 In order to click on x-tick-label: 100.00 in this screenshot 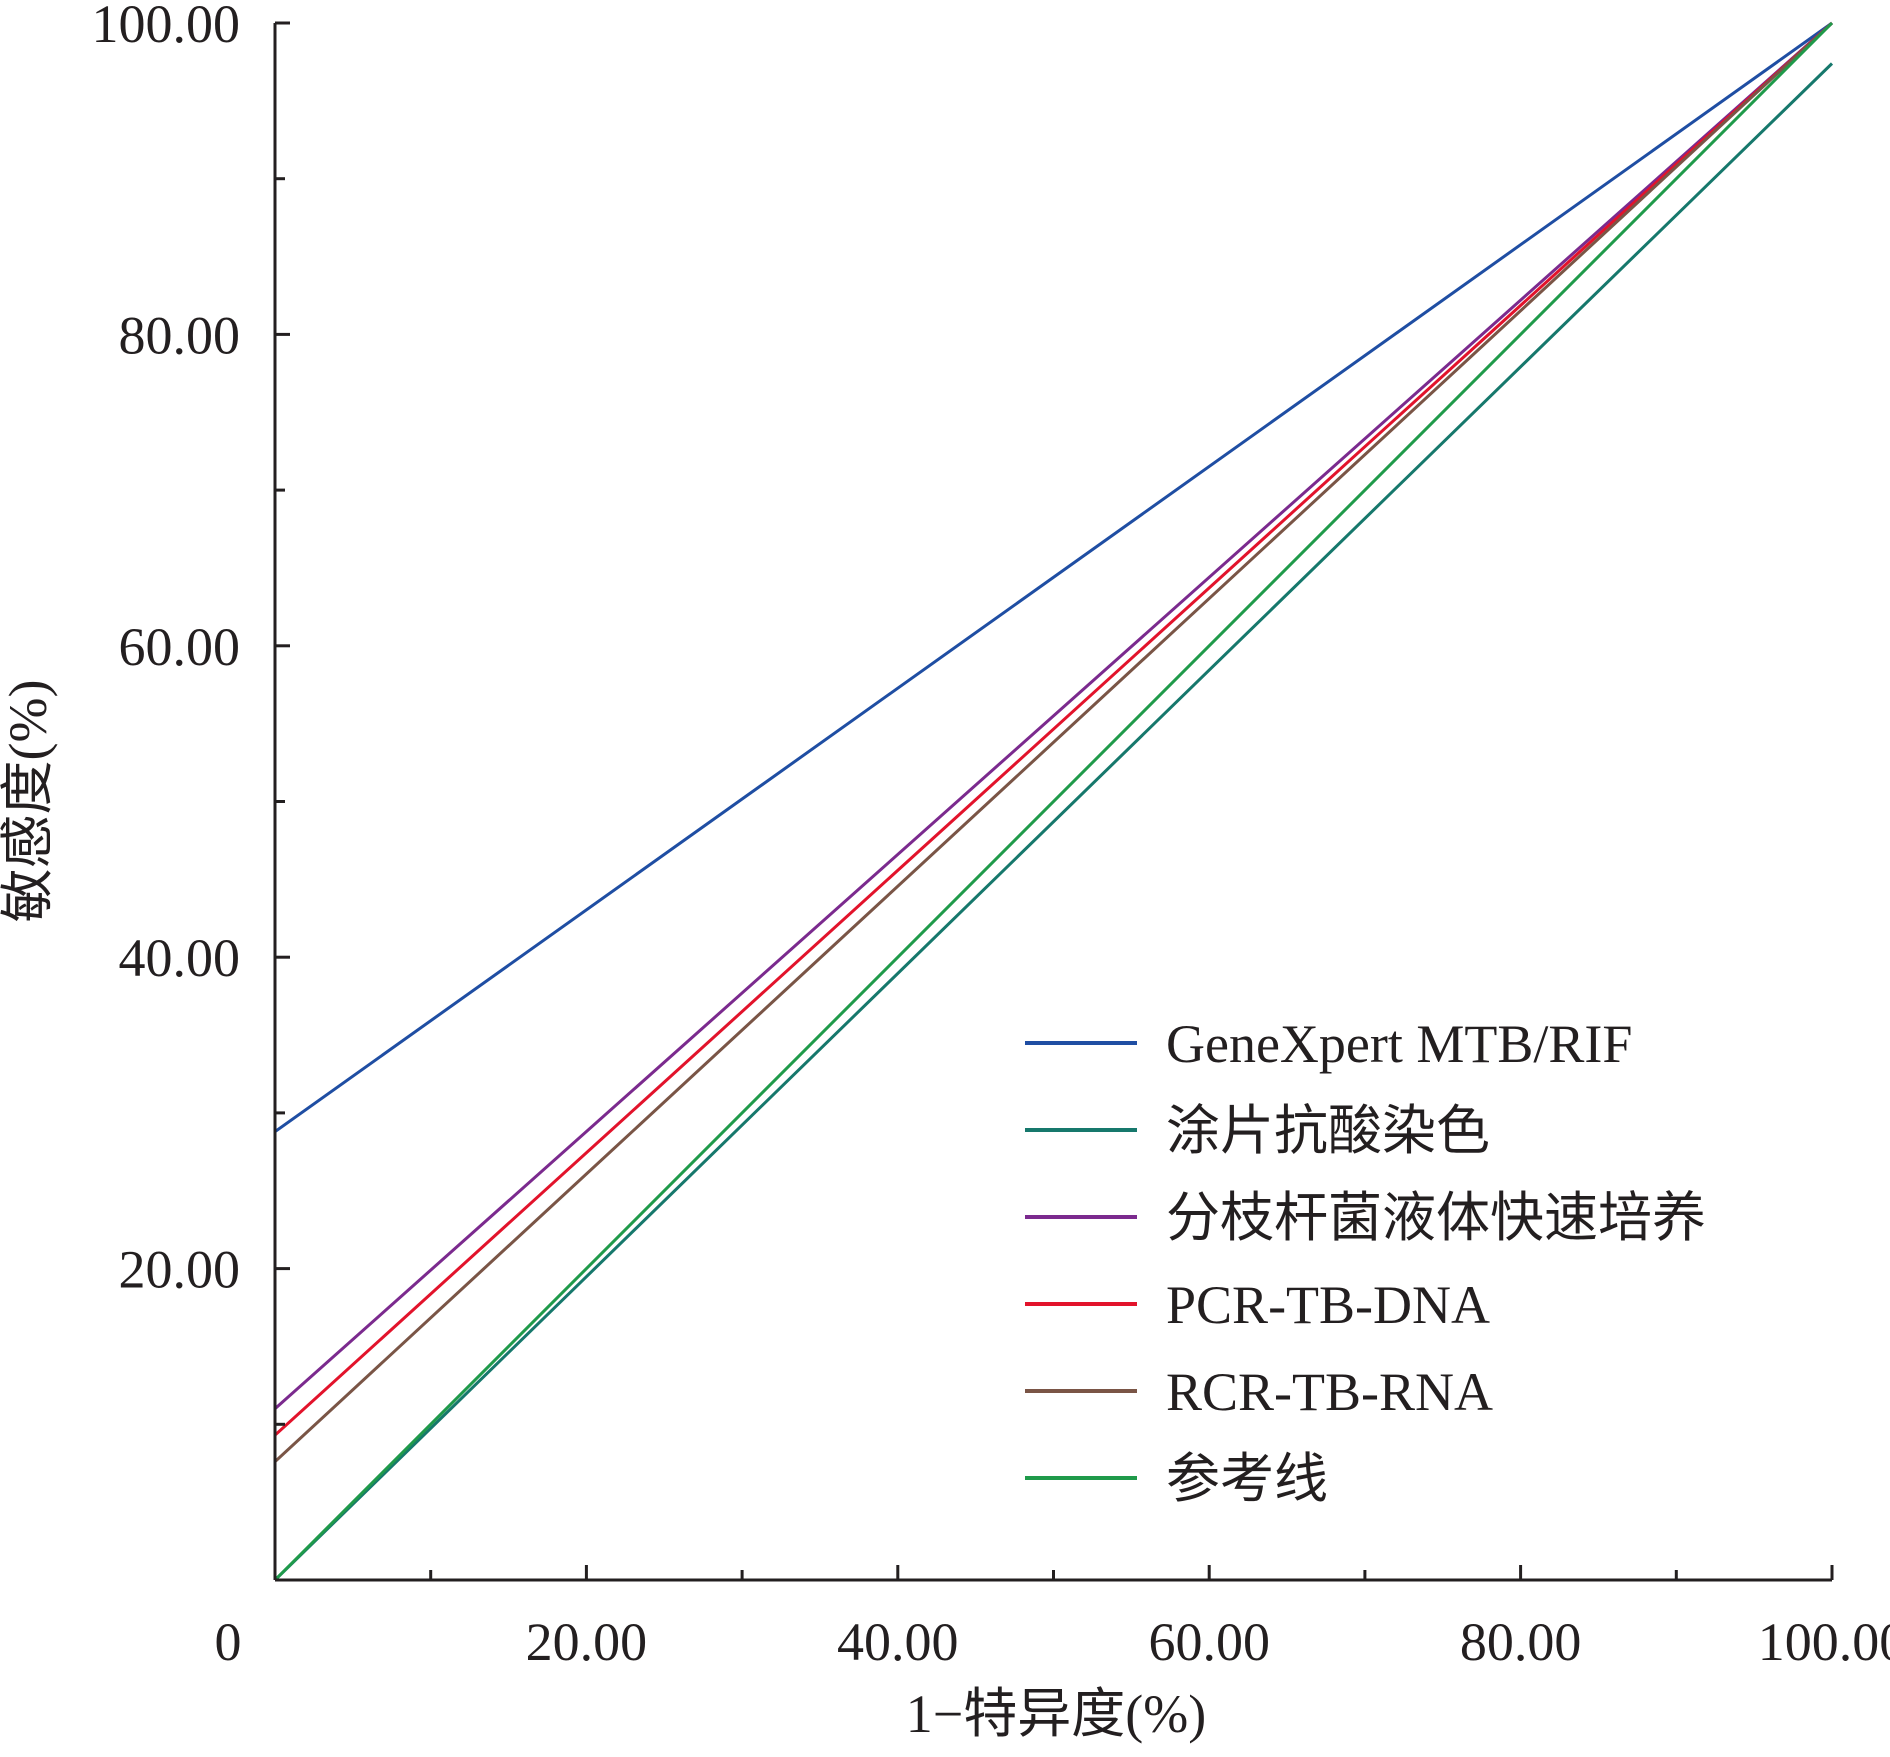, I will do `click(1824, 1642)`.